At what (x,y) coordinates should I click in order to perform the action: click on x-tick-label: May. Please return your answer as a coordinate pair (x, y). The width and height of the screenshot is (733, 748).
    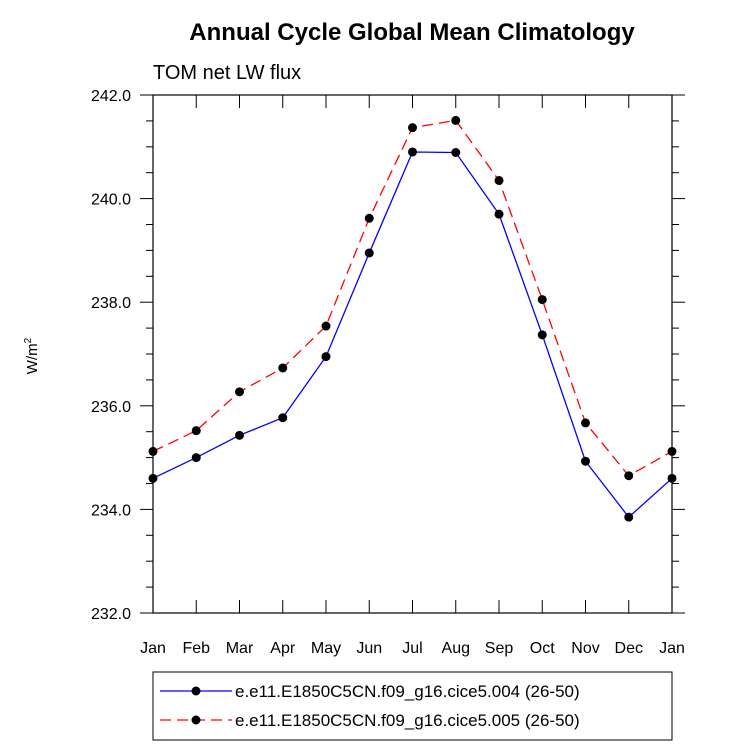
    Looking at the image, I should click on (326, 648).